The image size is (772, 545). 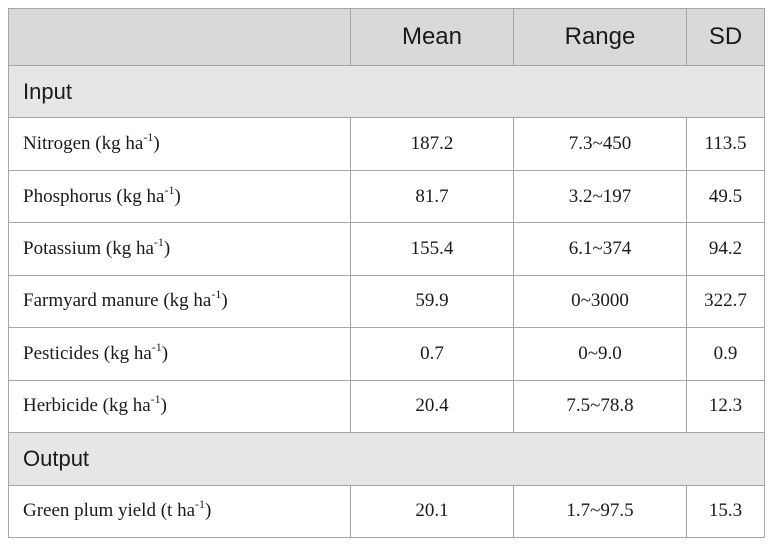 What do you see at coordinates (87, 406) in the screenshot?
I see `row-label-text: Herbicide (kg ha` at bounding box center [87, 406].